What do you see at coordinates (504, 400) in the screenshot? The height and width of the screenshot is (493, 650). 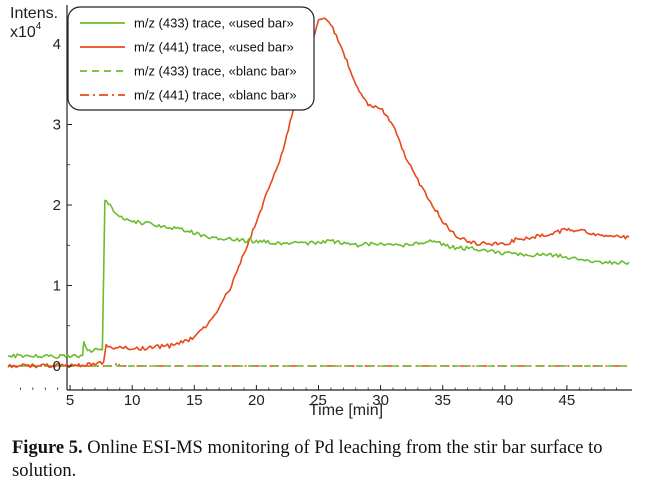 I see `x-tick-label: 40` at bounding box center [504, 400].